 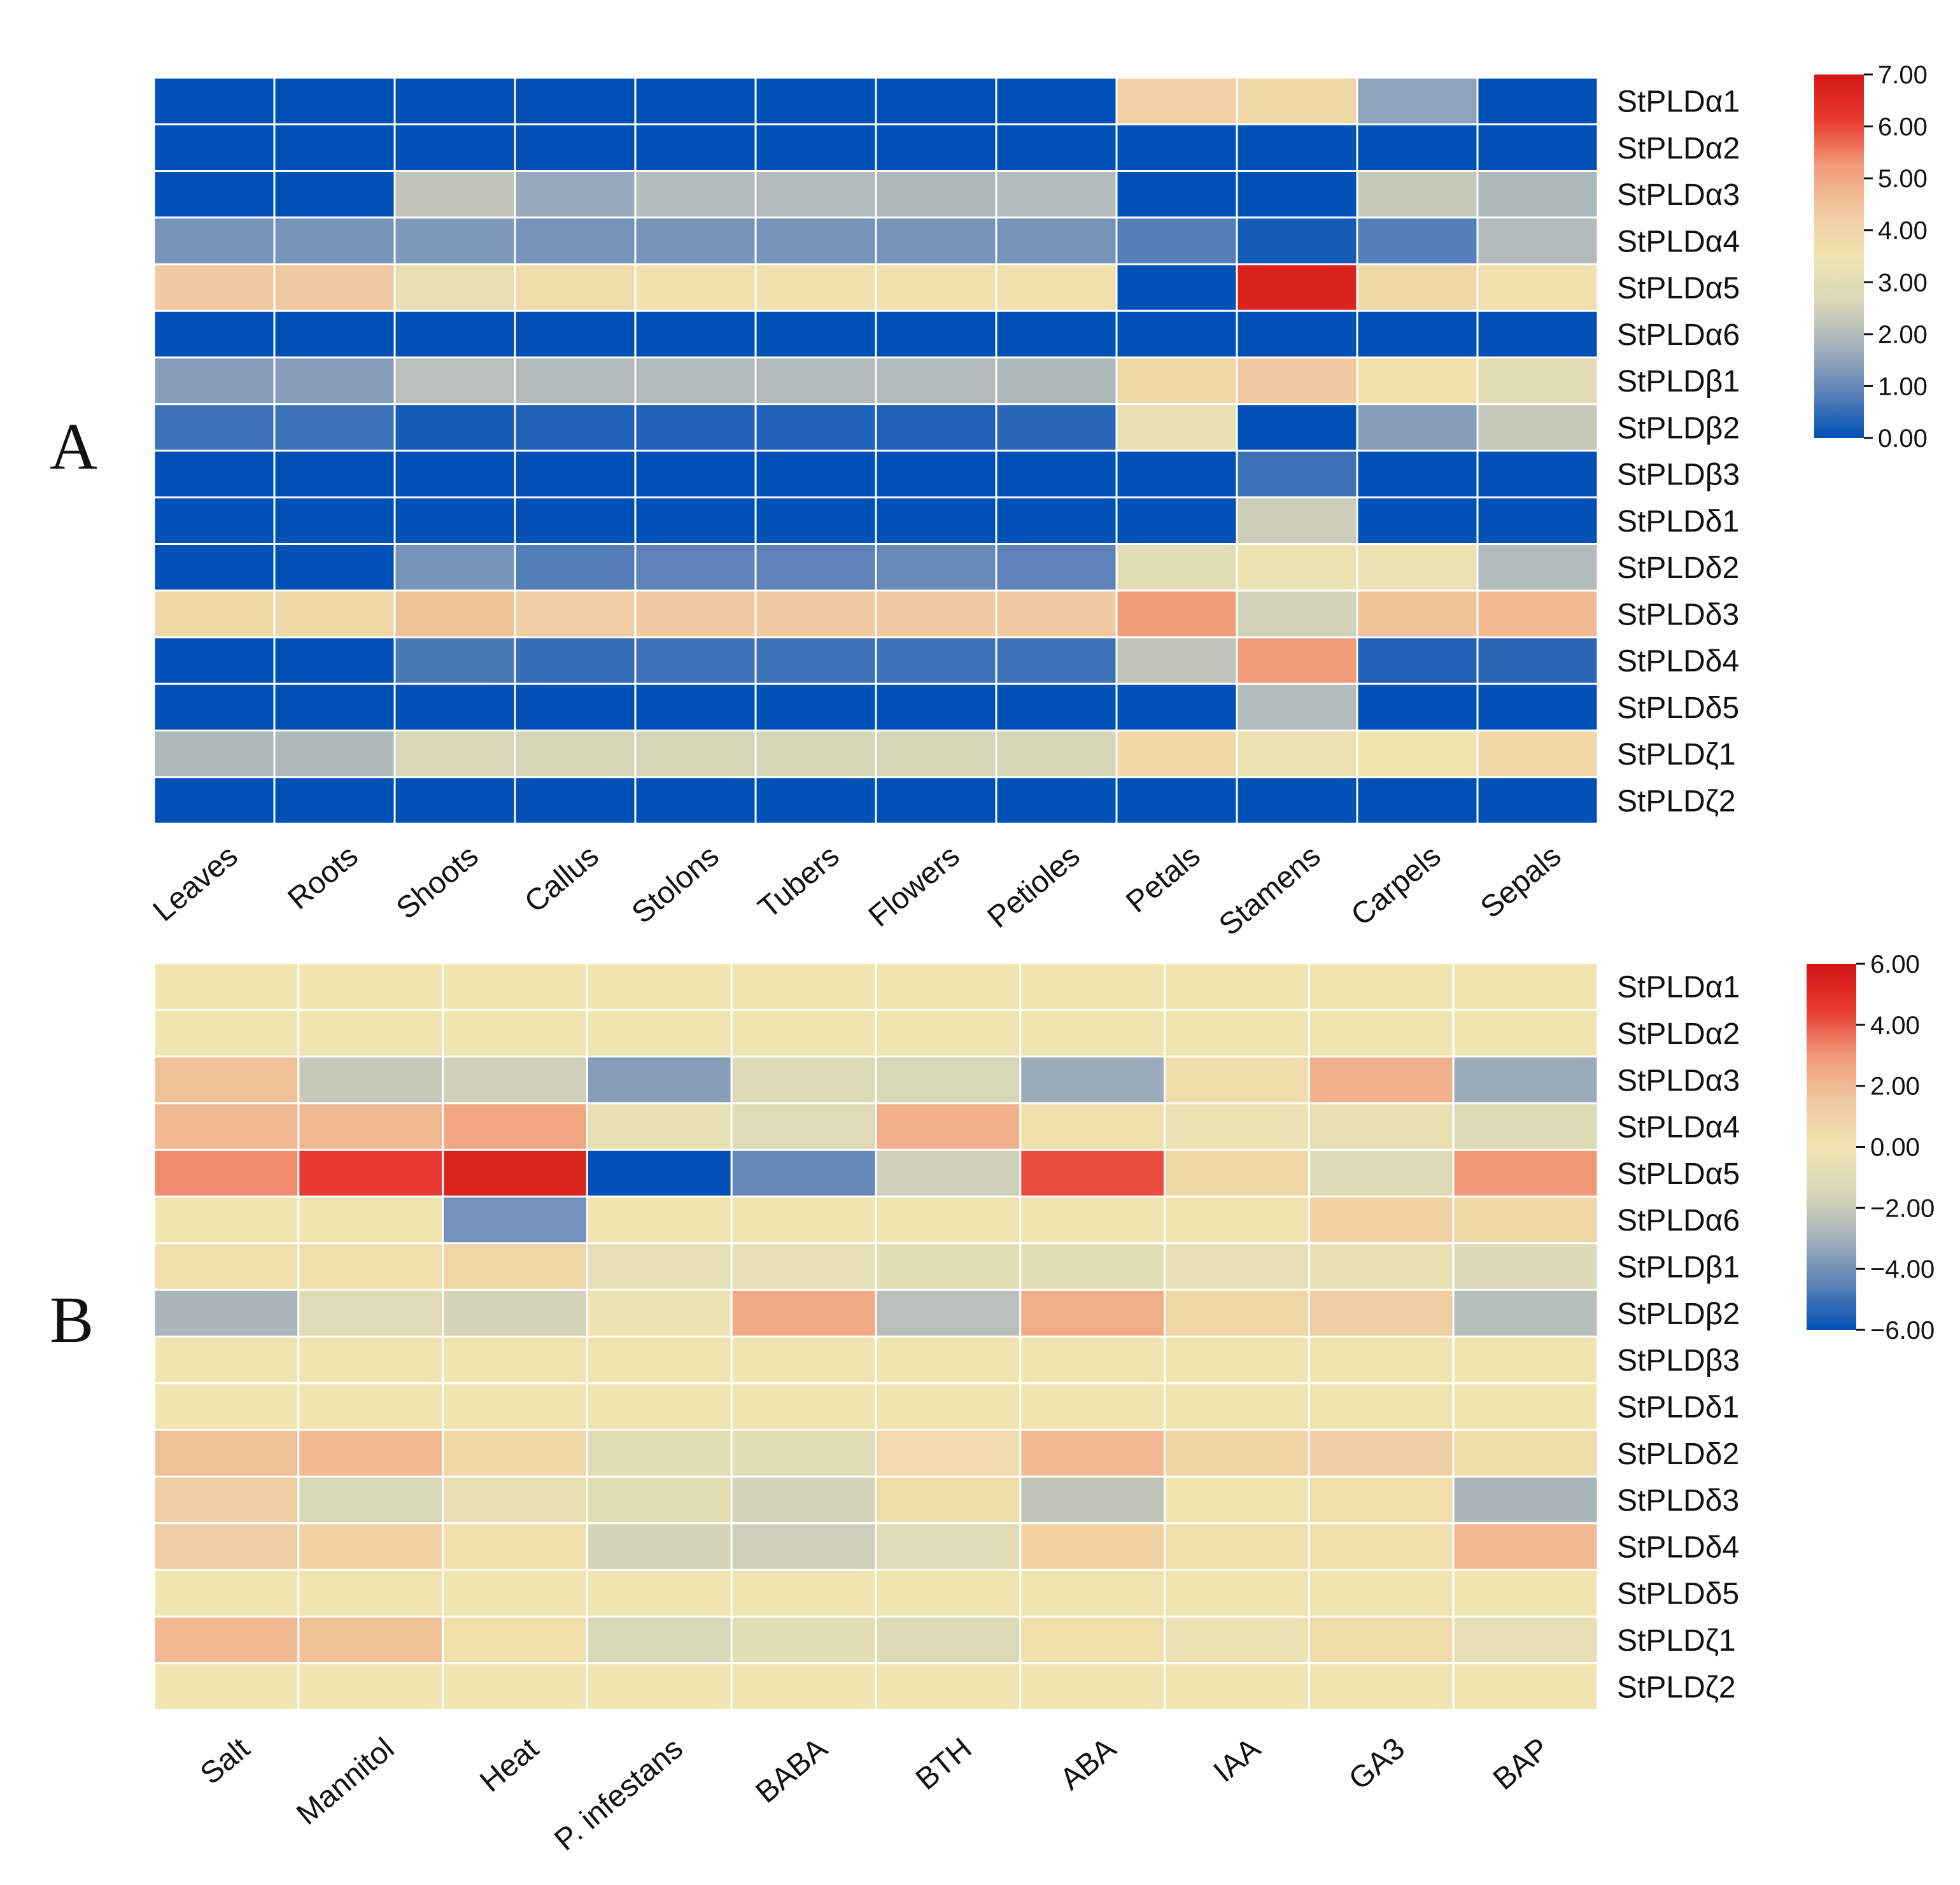 What do you see at coordinates (226, 1593) in the screenshot?
I see `cell-b-stpldδ5-salt` at bounding box center [226, 1593].